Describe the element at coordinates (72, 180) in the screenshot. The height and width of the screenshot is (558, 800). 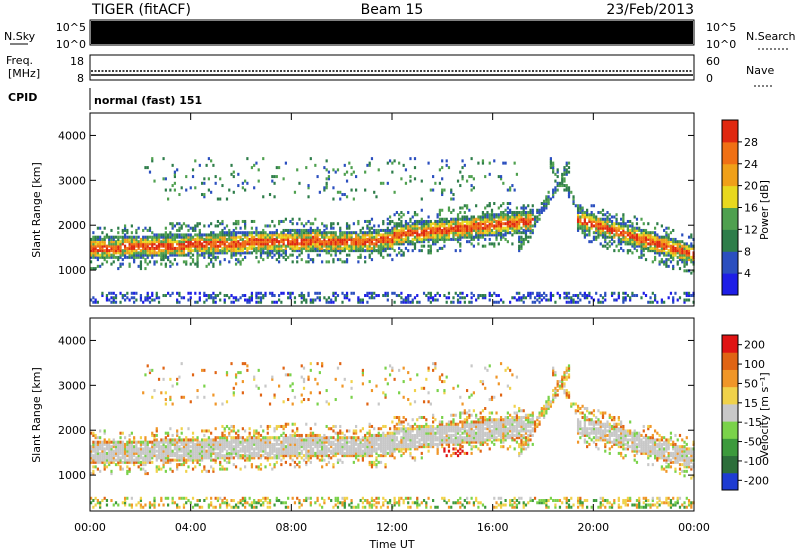
I see `y-tick-label: 3000` at that location.